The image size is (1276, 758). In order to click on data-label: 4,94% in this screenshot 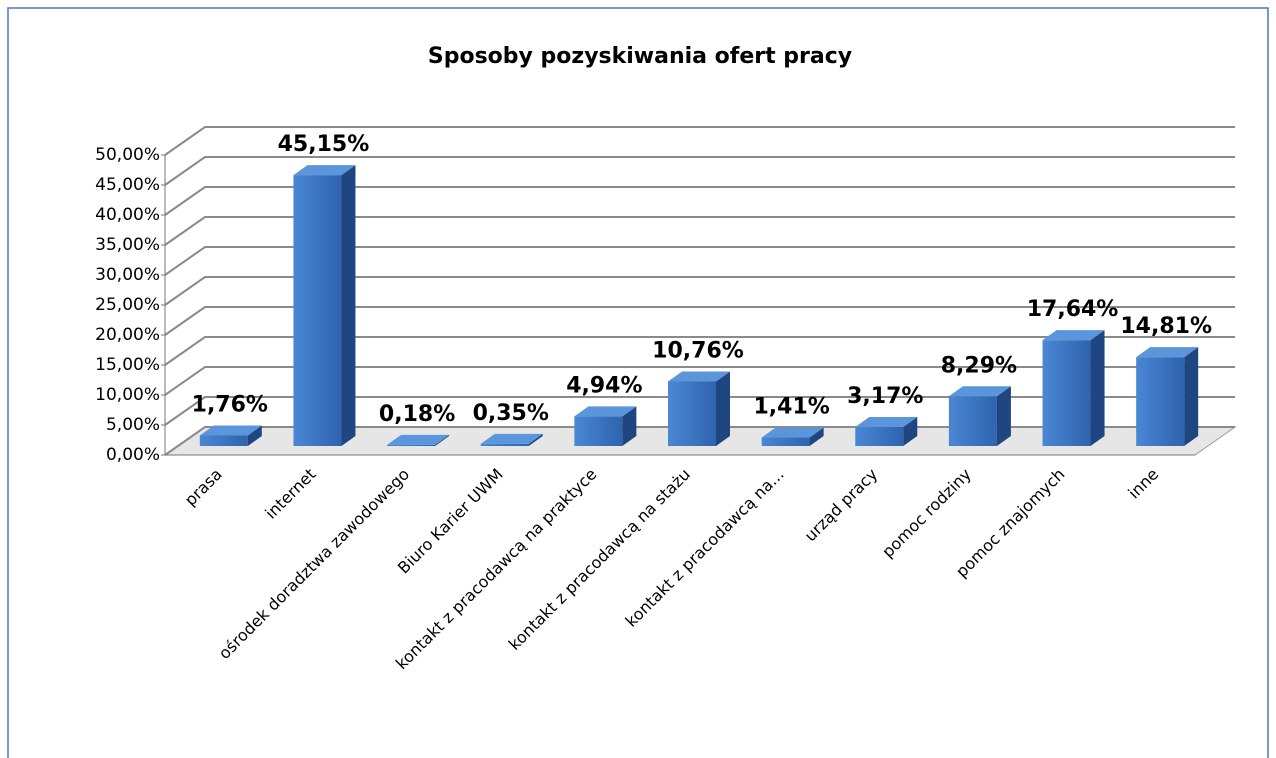, I will do `click(604, 385)`.